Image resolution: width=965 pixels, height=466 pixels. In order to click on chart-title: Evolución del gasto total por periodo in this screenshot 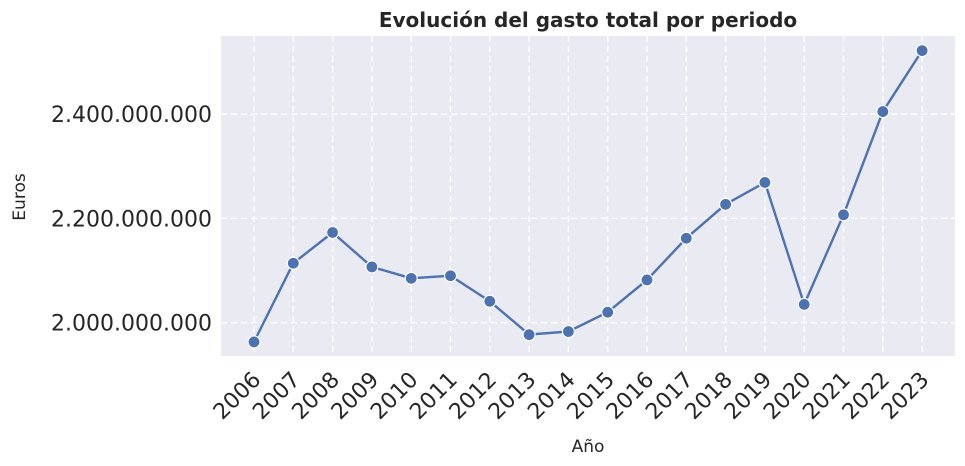, I will do `click(588, 20)`.